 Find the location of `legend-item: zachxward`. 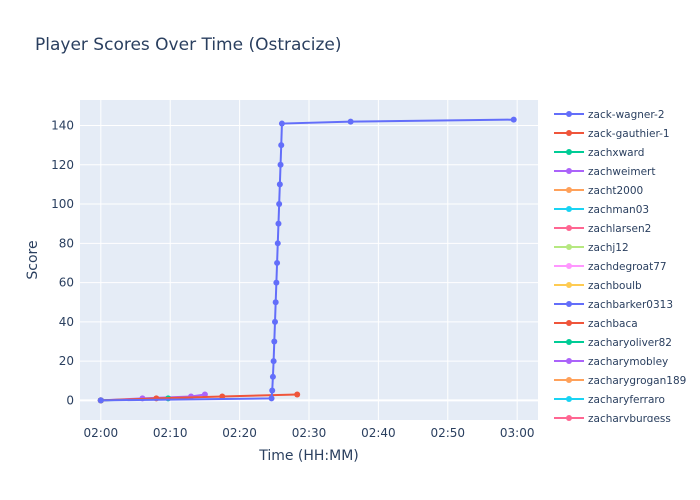

legend-item: zachxward is located at coordinates (599, 153).